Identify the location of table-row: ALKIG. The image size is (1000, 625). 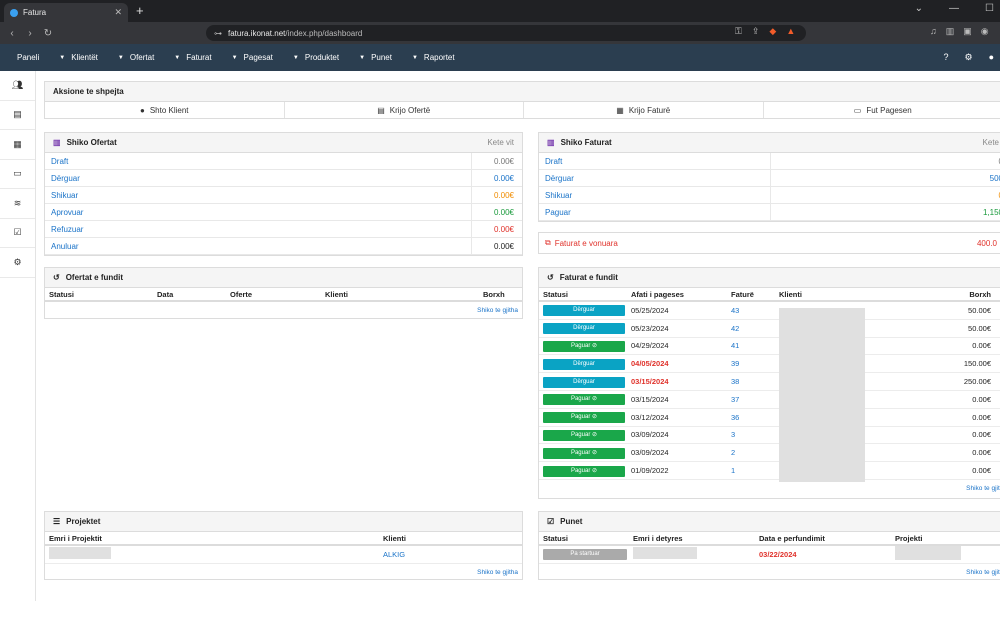
(283, 555).